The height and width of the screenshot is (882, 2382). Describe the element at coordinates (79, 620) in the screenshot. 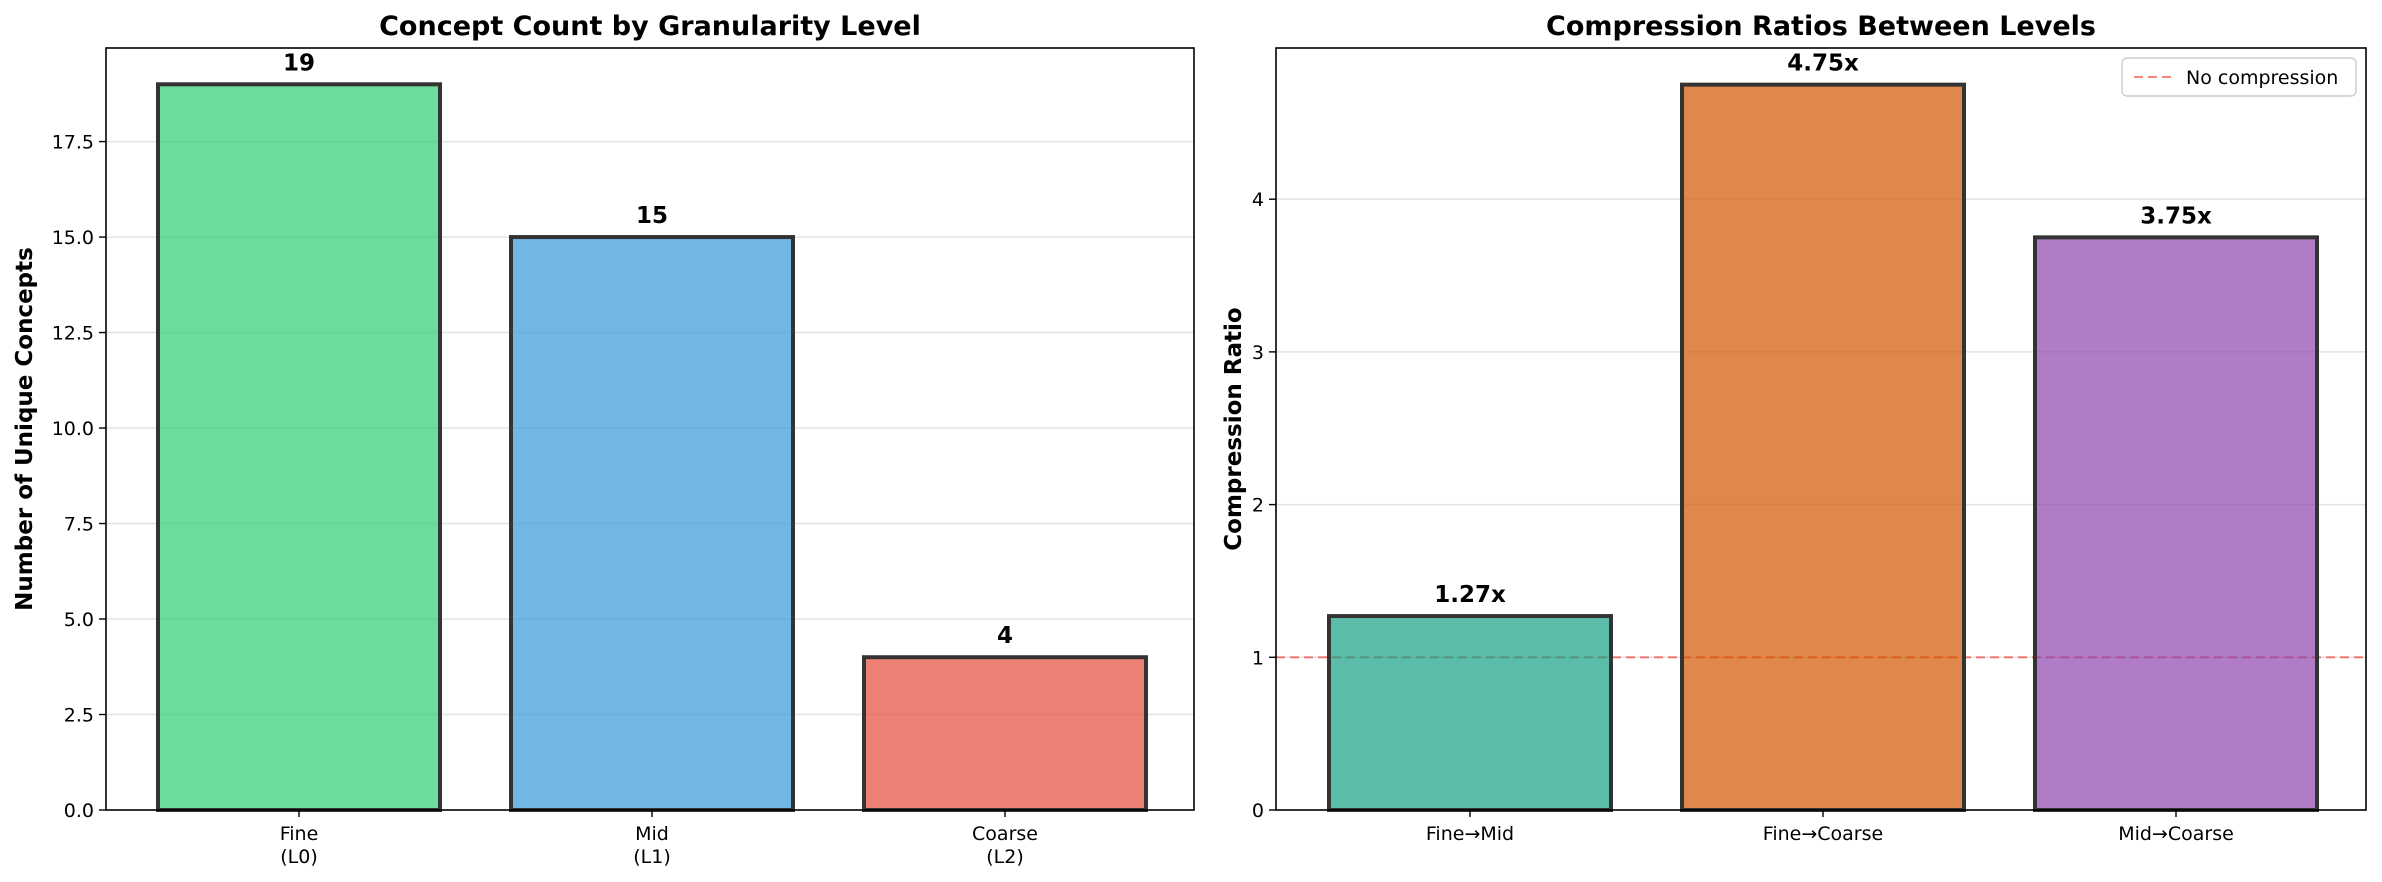

I see `y-tick-label: 5.0` at that location.